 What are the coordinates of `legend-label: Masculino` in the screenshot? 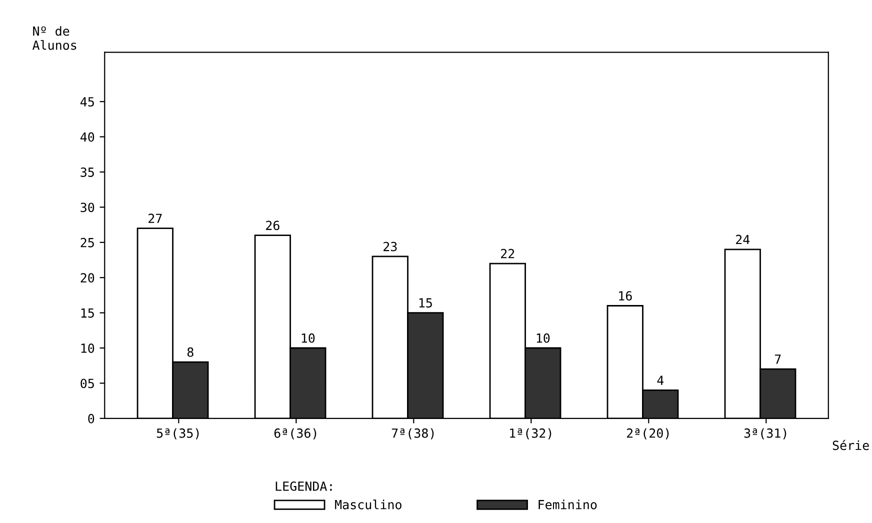 It's located at (368, 505).